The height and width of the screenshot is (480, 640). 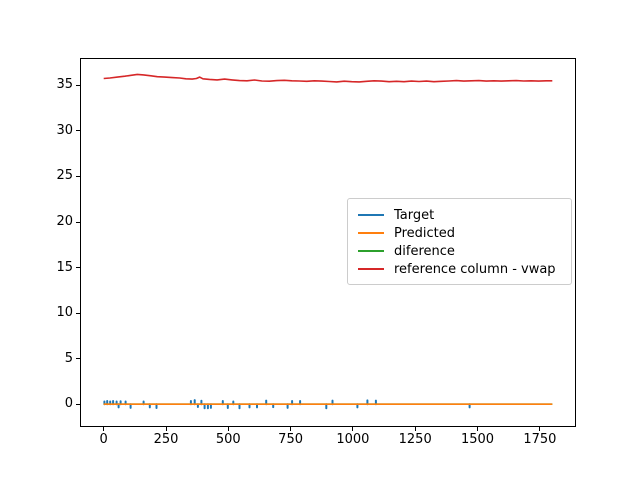 What do you see at coordinates (64, 267) in the screenshot?
I see `y-axis-tick-label: 15` at bounding box center [64, 267].